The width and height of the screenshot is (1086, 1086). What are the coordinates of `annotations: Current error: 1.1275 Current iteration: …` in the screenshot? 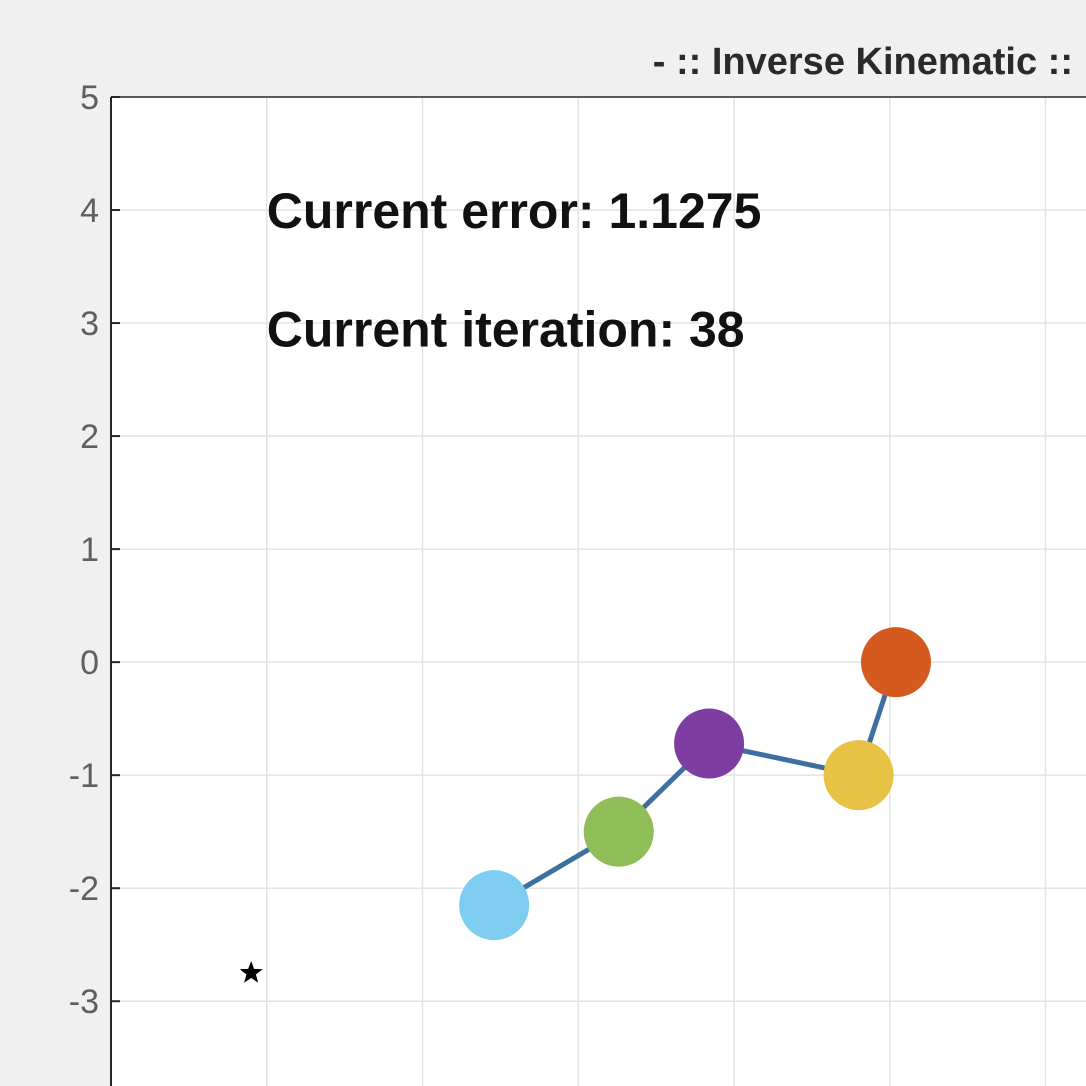 It's located at (514, 270).